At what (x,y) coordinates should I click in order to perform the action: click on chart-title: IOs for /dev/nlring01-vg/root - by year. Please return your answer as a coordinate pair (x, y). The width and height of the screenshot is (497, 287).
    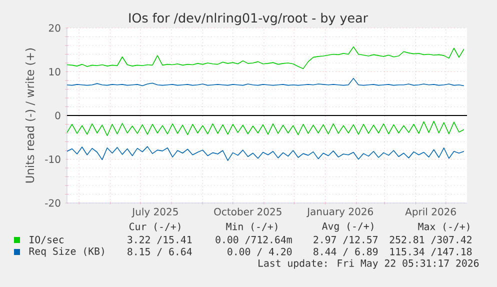
    Looking at the image, I should click on (248, 19).